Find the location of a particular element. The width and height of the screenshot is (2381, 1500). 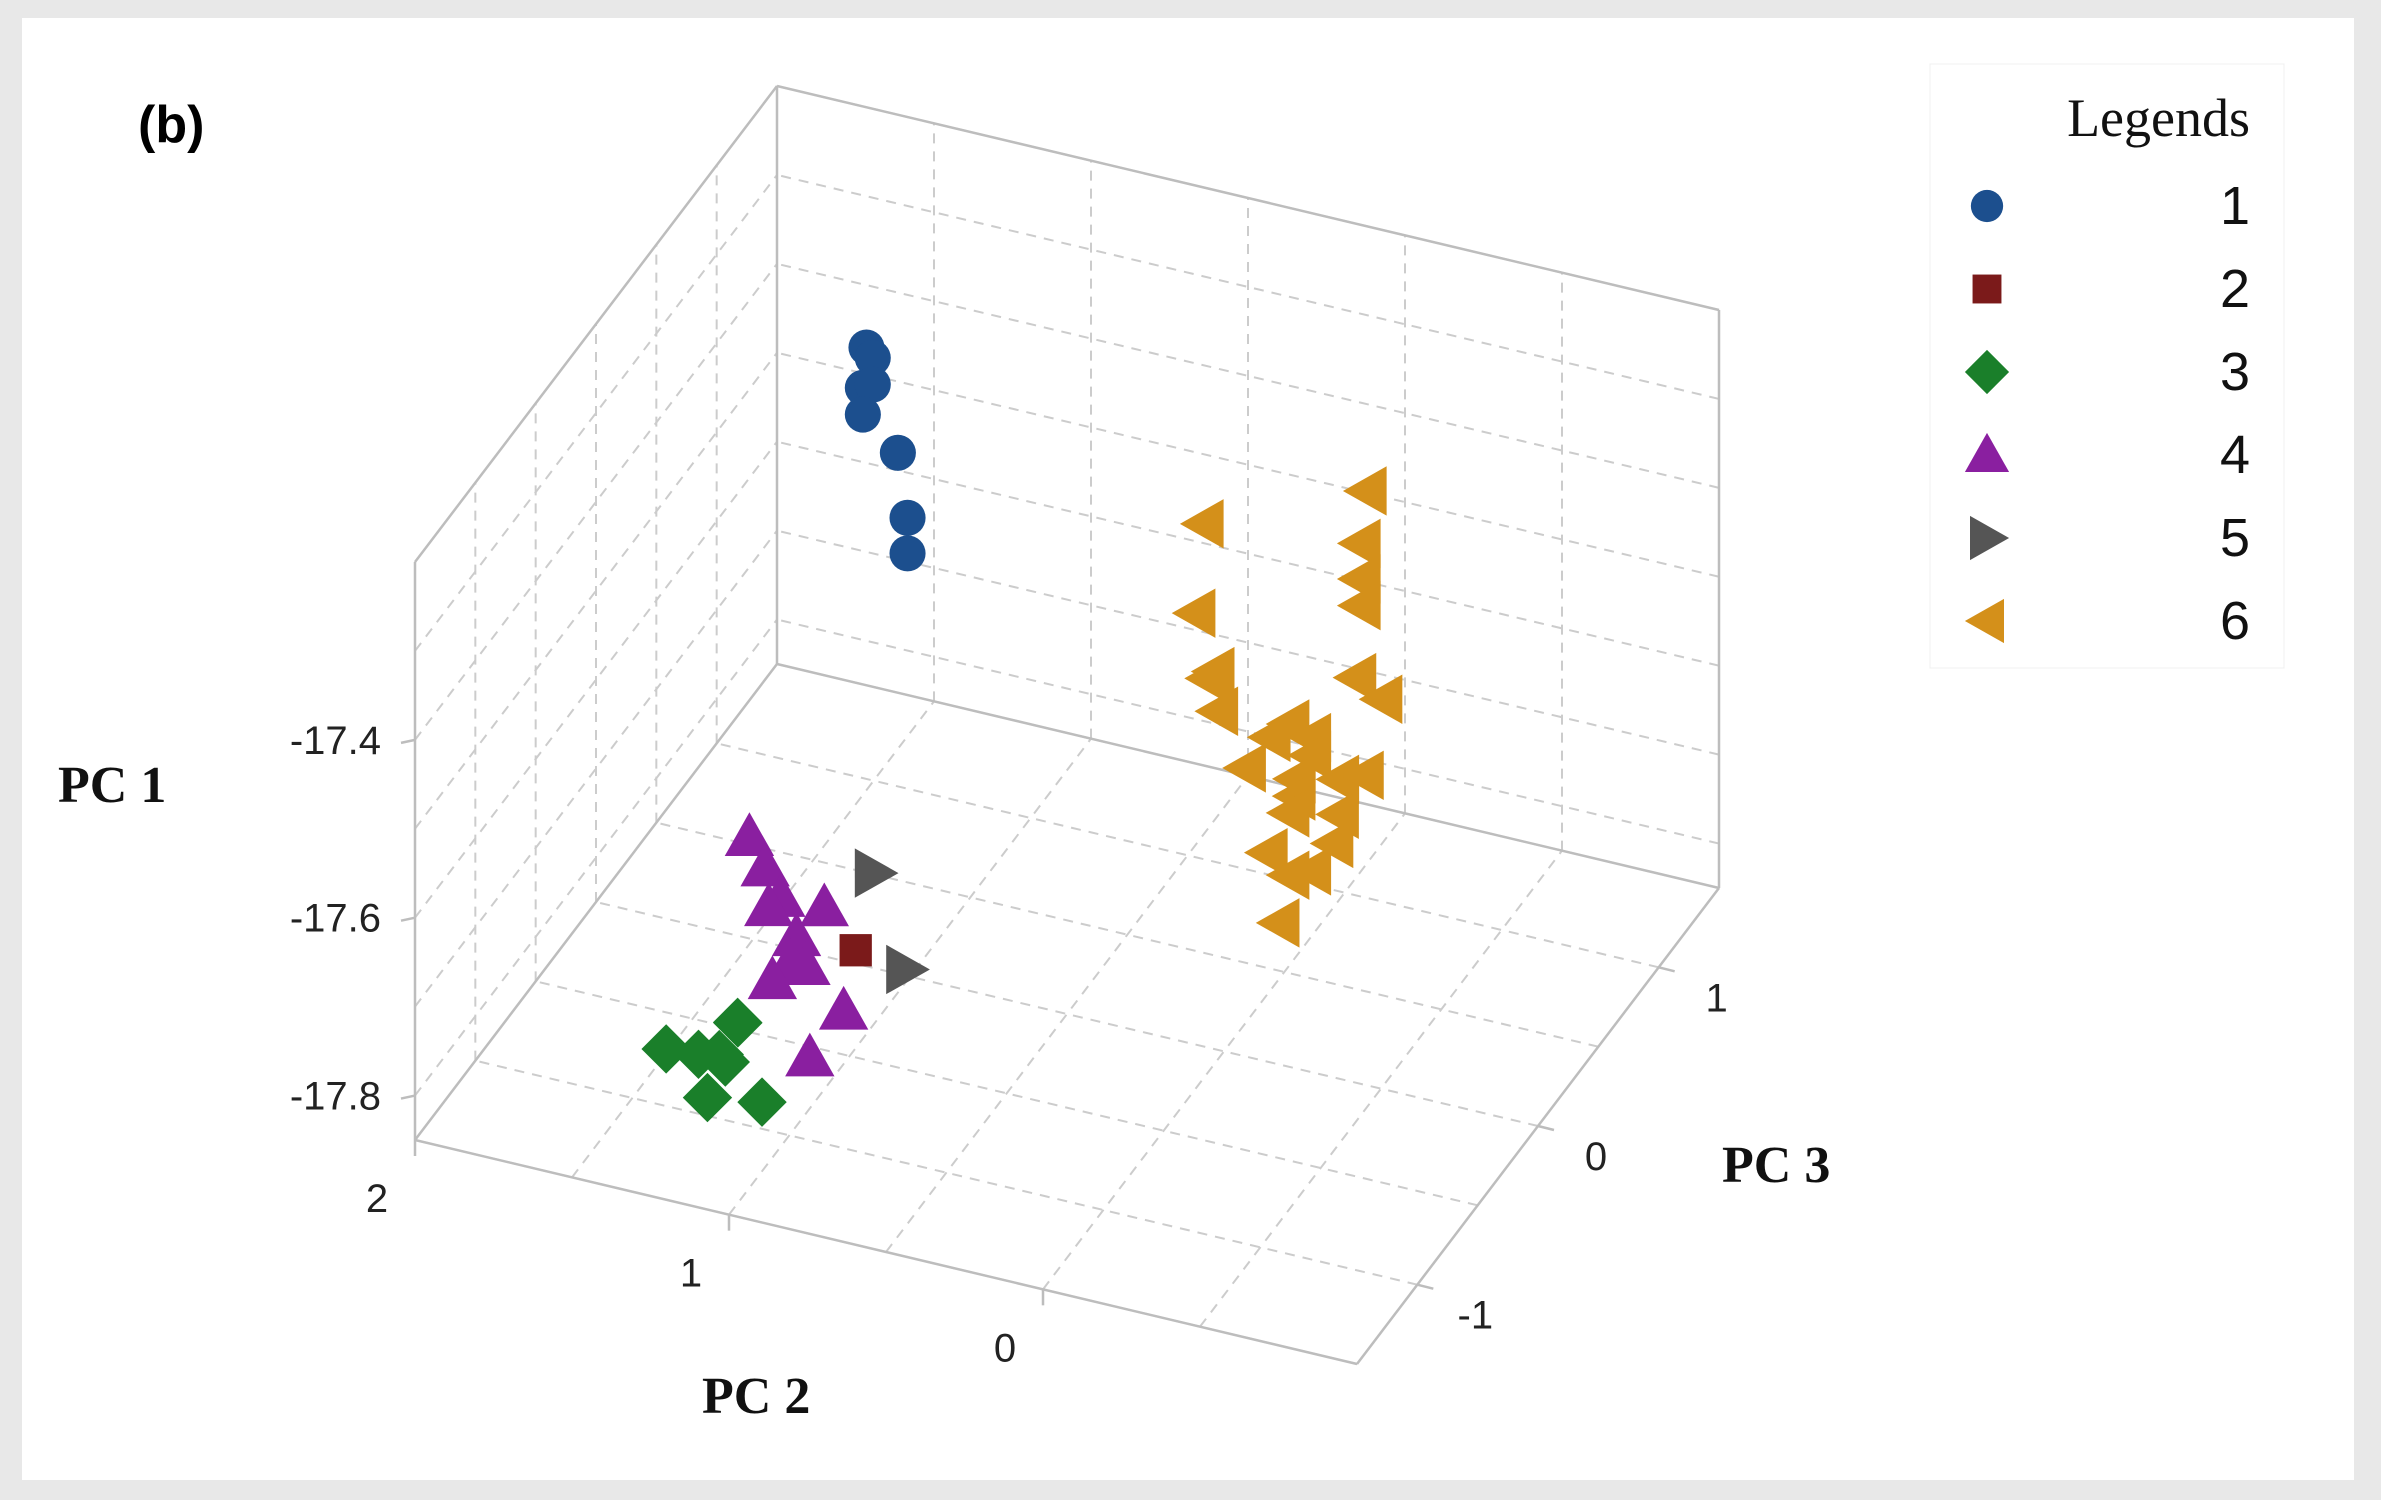

series-2-point is located at coordinates (855, 950).